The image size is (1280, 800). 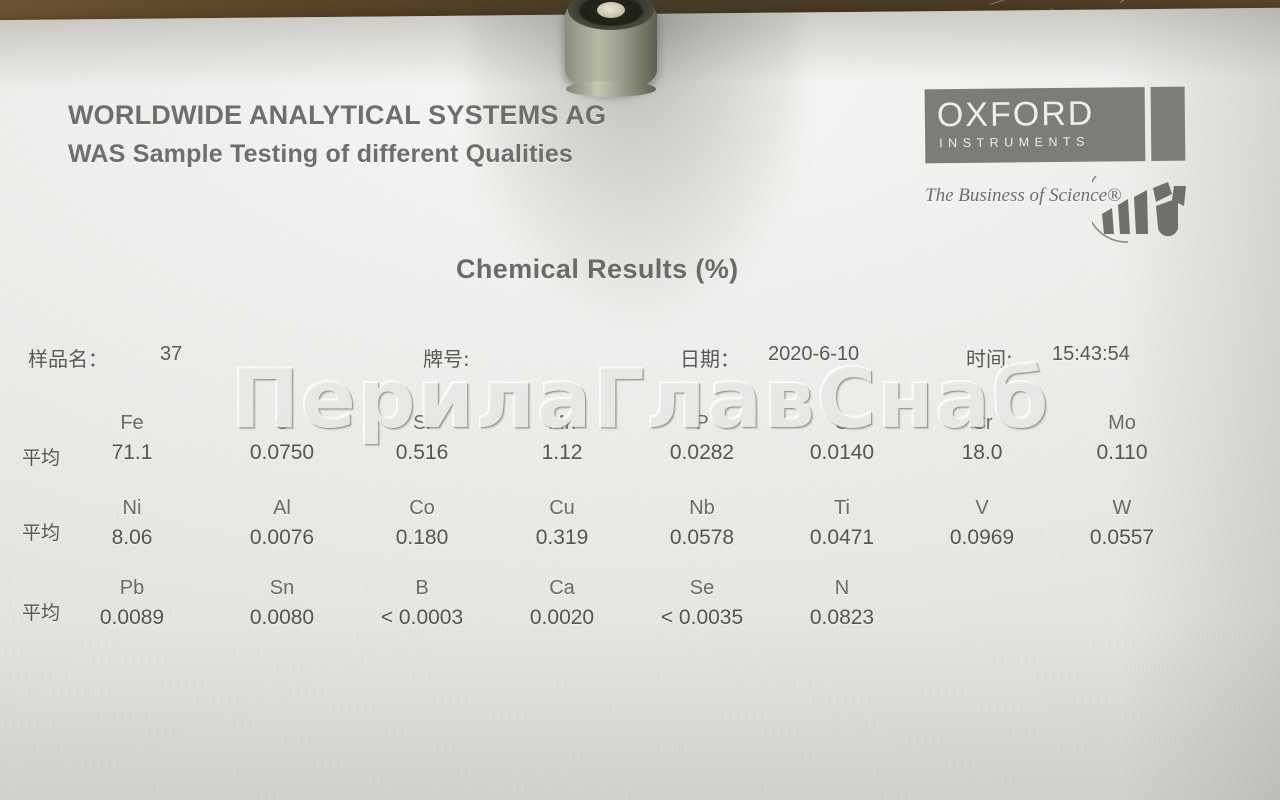 What do you see at coordinates (422, 537) in the screenshot?
I see `element-value: 0.180` at bounding box center [422, 537].